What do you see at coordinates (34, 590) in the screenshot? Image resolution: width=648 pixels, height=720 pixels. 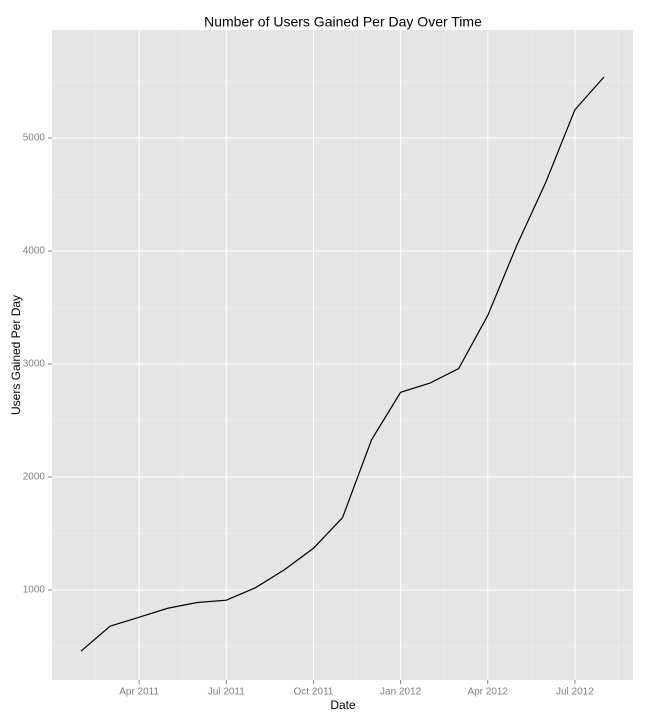 I see `y-tick-label: 1000` at bounding box center [34, 590].